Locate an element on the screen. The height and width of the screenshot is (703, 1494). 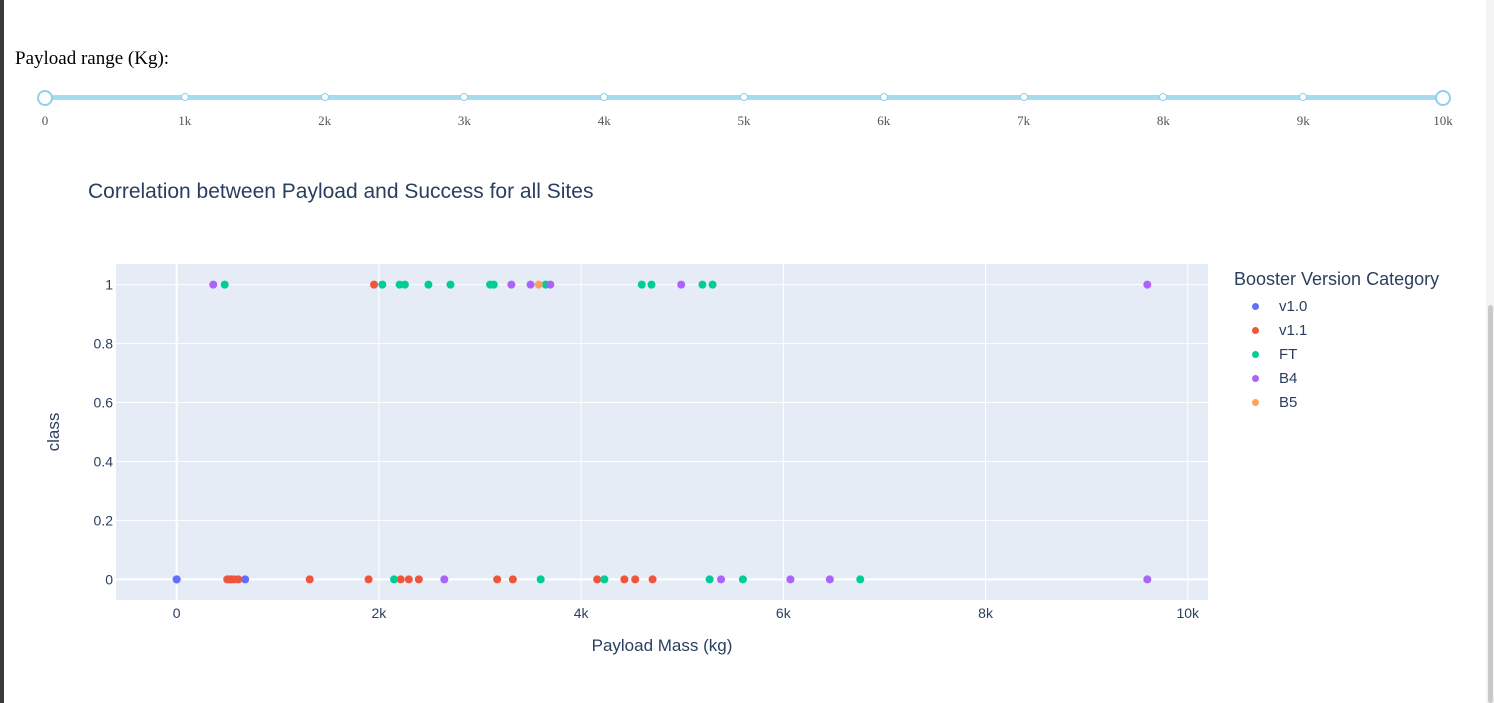
x-tick-label: 2k is located at coordinates (379, 613).